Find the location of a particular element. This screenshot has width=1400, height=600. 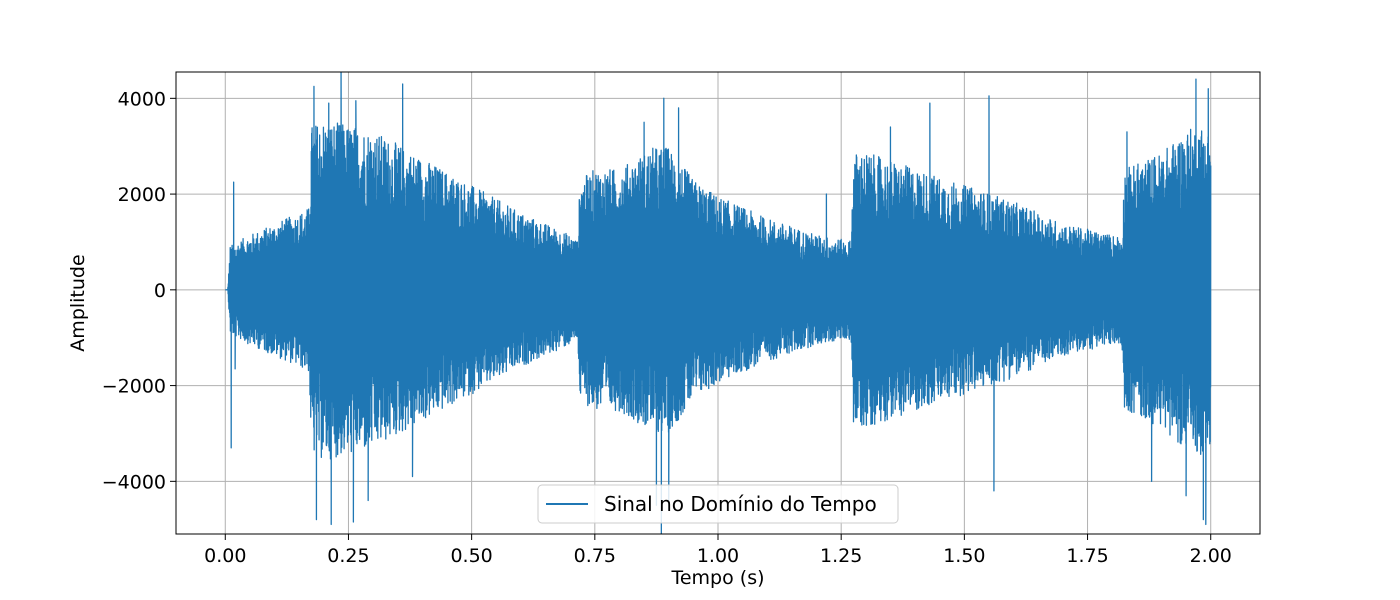

x-tick-label: 0.50 is located at coordinates (471, 556).